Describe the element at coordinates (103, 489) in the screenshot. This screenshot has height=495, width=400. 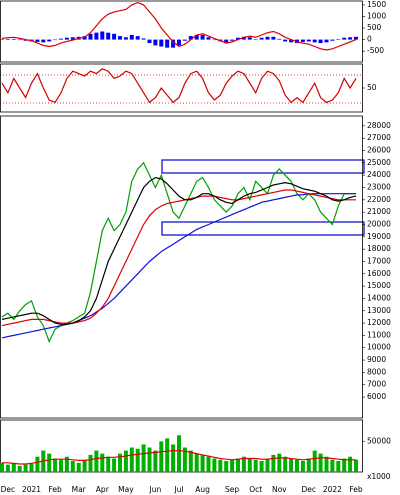
I see `x-tick-label: Apr` at that location.